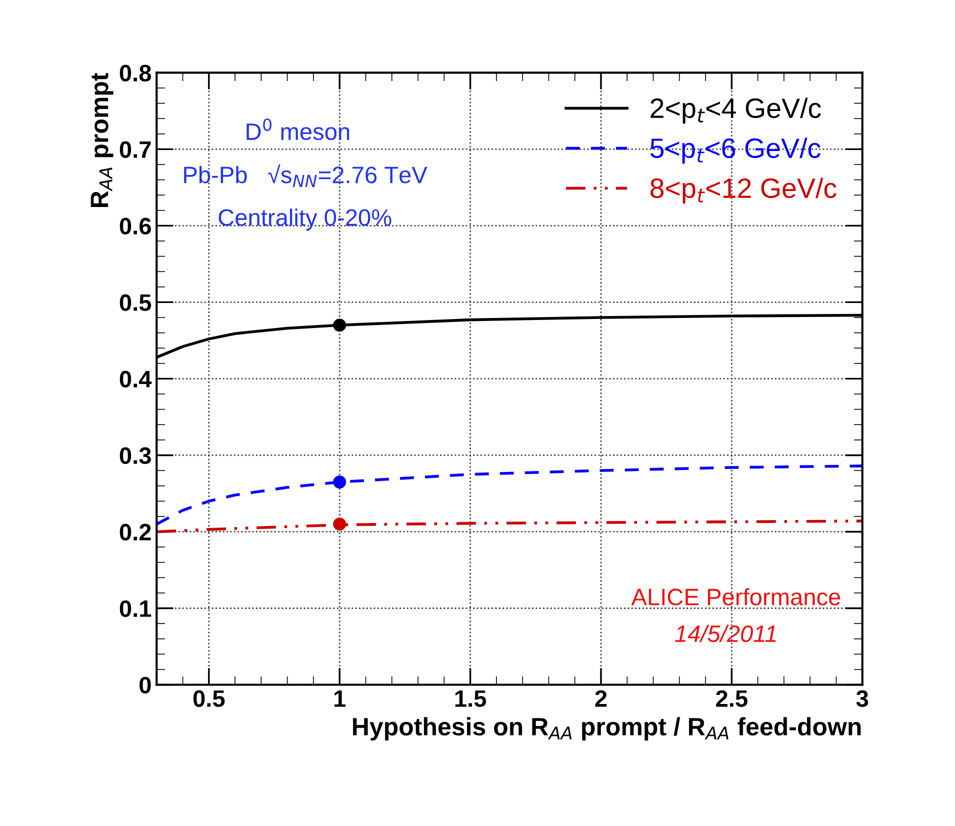  Describe the element at coordinates (509, 495) in the screenshot. I see `line-series` at that location.